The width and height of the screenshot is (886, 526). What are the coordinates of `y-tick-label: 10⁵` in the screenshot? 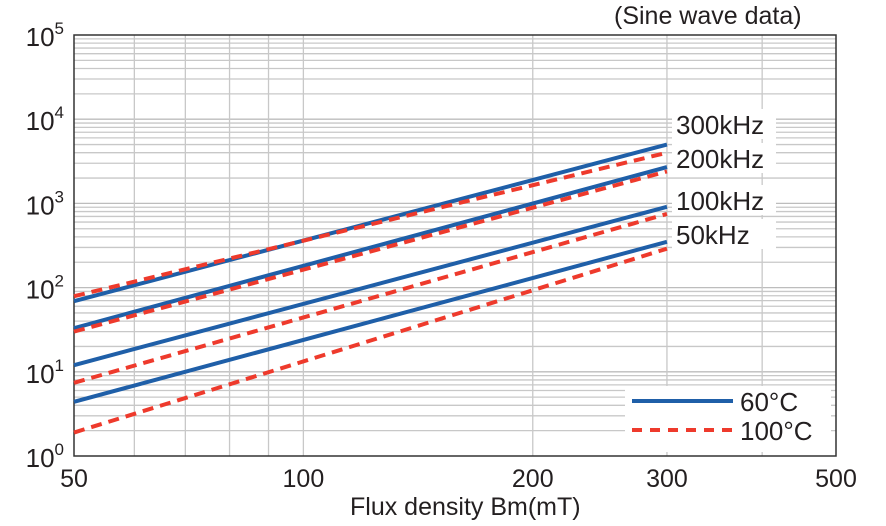 It's located at (45, 35).